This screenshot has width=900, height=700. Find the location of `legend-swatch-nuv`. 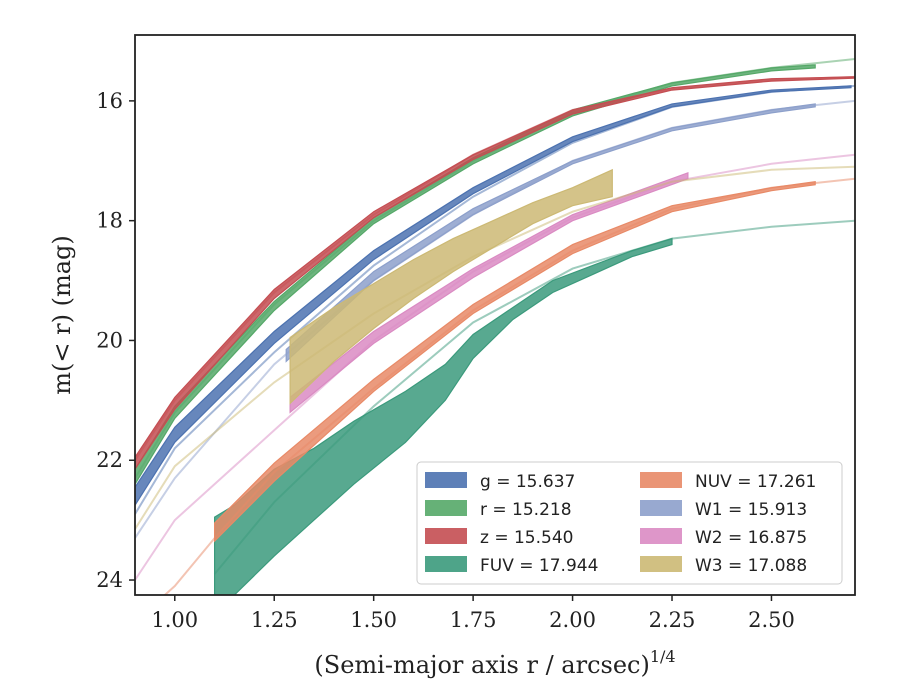

legend-swatch-nuv is located at coordinates (661, 480).